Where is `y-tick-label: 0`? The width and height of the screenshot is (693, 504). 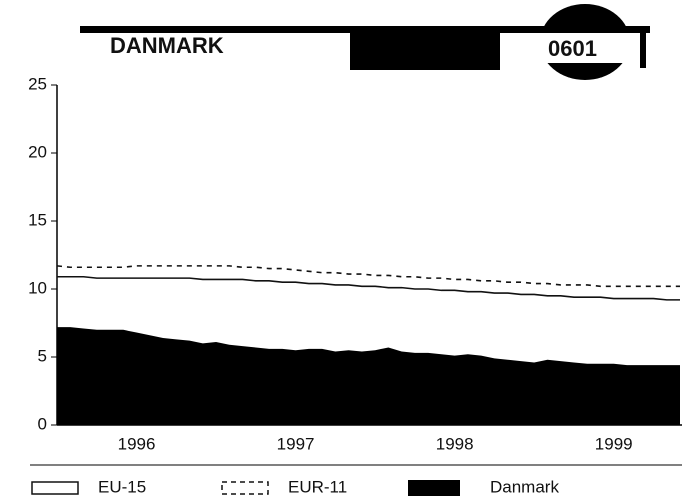
y-tick-label: 0 is located at coordinates (42, 423).